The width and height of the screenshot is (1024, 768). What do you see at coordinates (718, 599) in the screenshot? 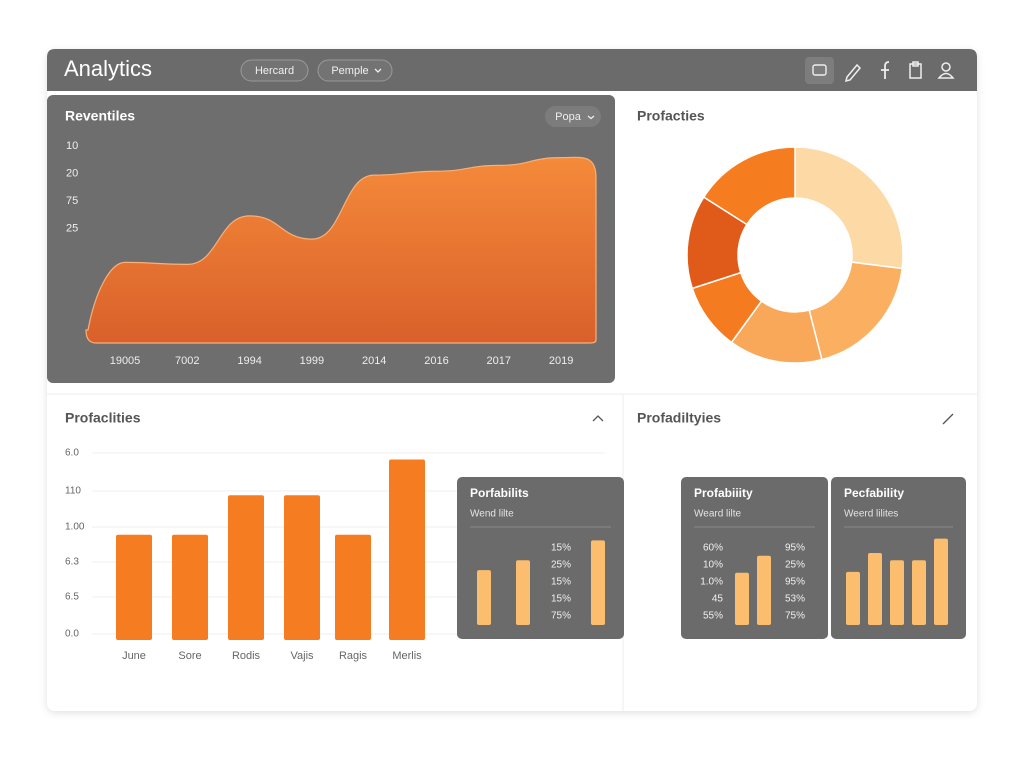
I see `card-label: 45` at bounding box center [718, 599].